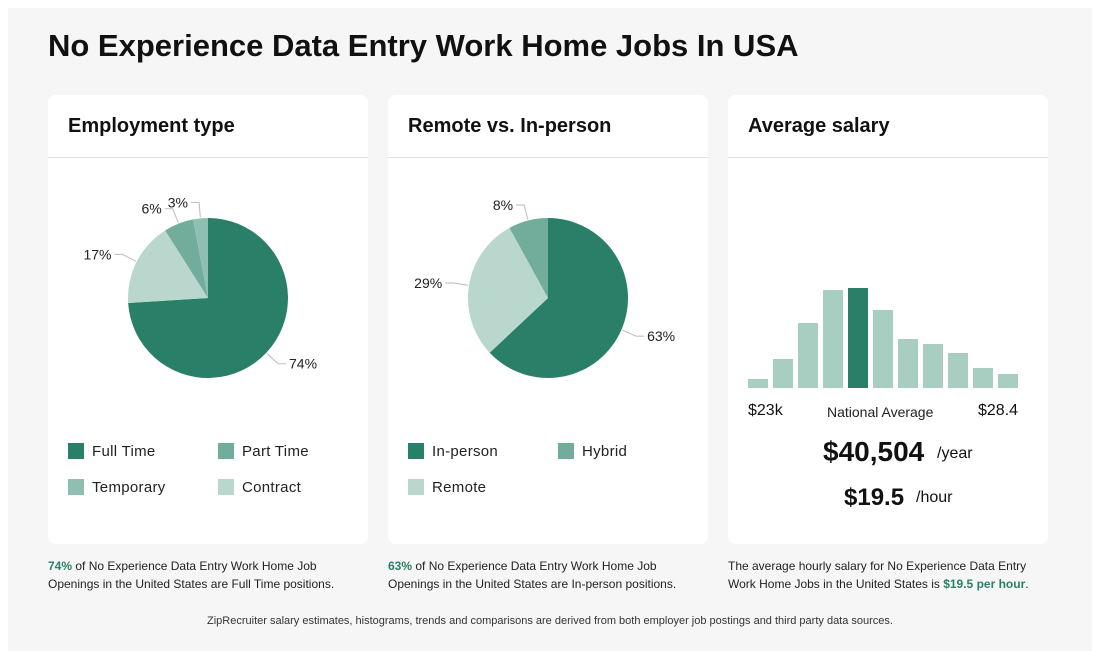 This screenshot has width=1100, height=651. I want to click on caption-suffix: ., so click(1027, 584).